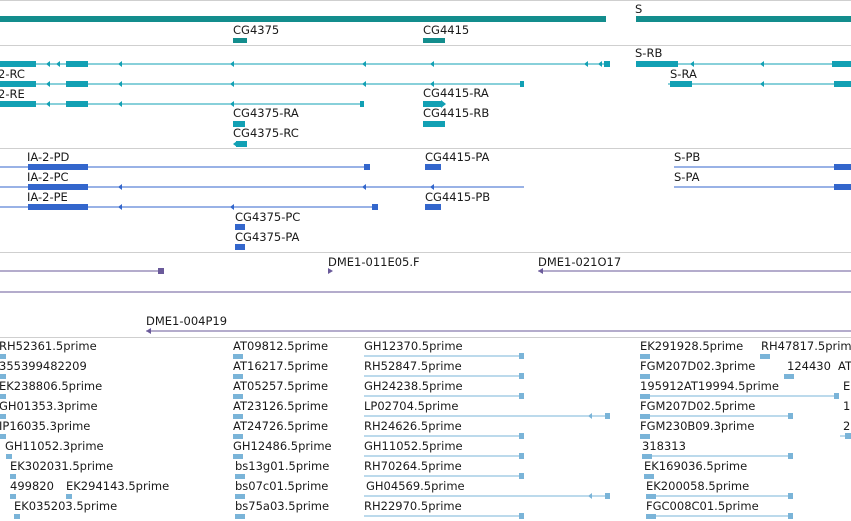 This screenshot has width=851, height=521. I want to click on est-label: AT23126.5prime, so click(281, 406).